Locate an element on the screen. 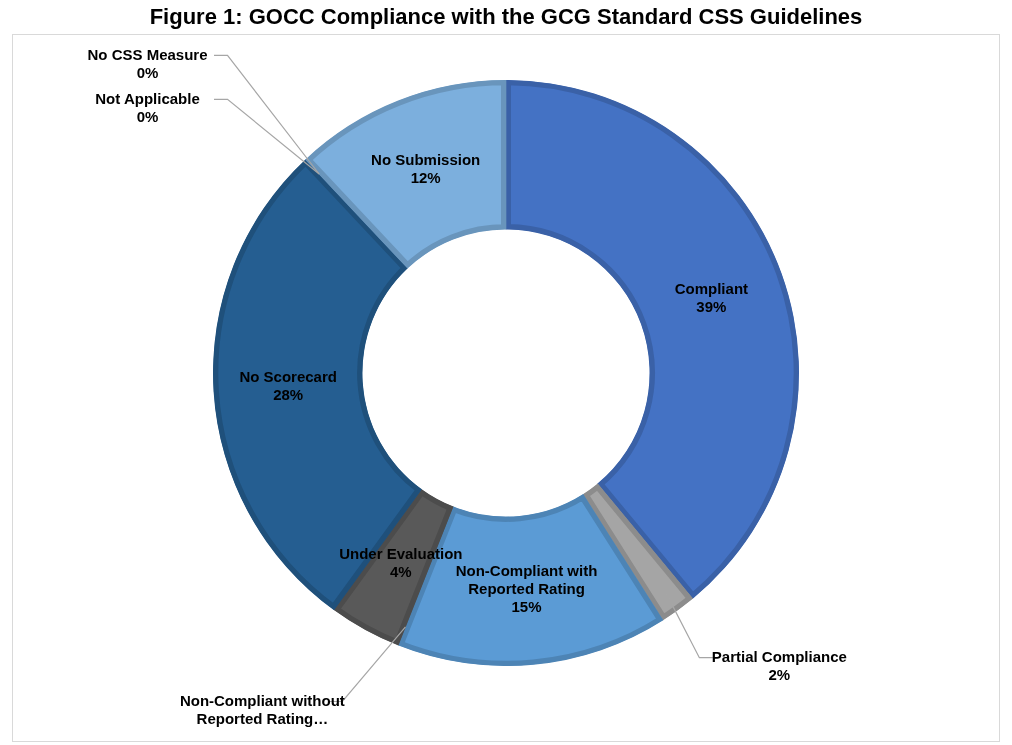 The image size is (1012, 745). data-label: 15% is located at coordinates (526, 607).